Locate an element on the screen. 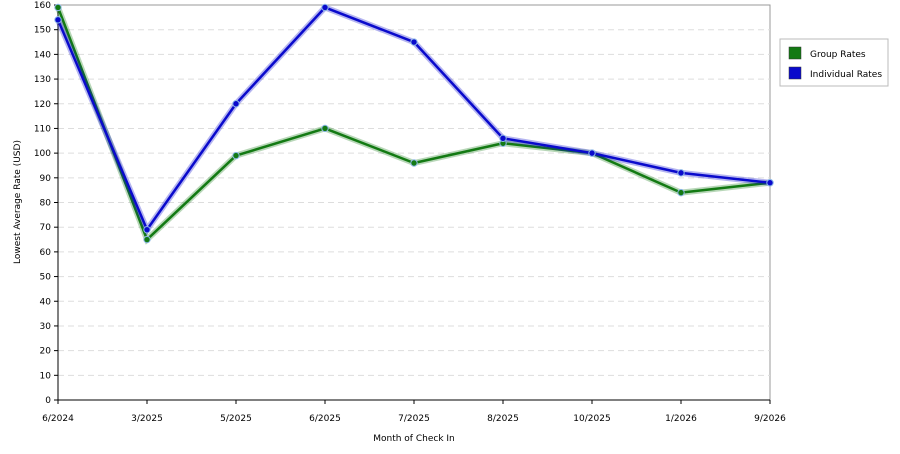 The height and width of the screenshot is (454, 900). y-tick-label: 120 is located at coordinates (42, 105).